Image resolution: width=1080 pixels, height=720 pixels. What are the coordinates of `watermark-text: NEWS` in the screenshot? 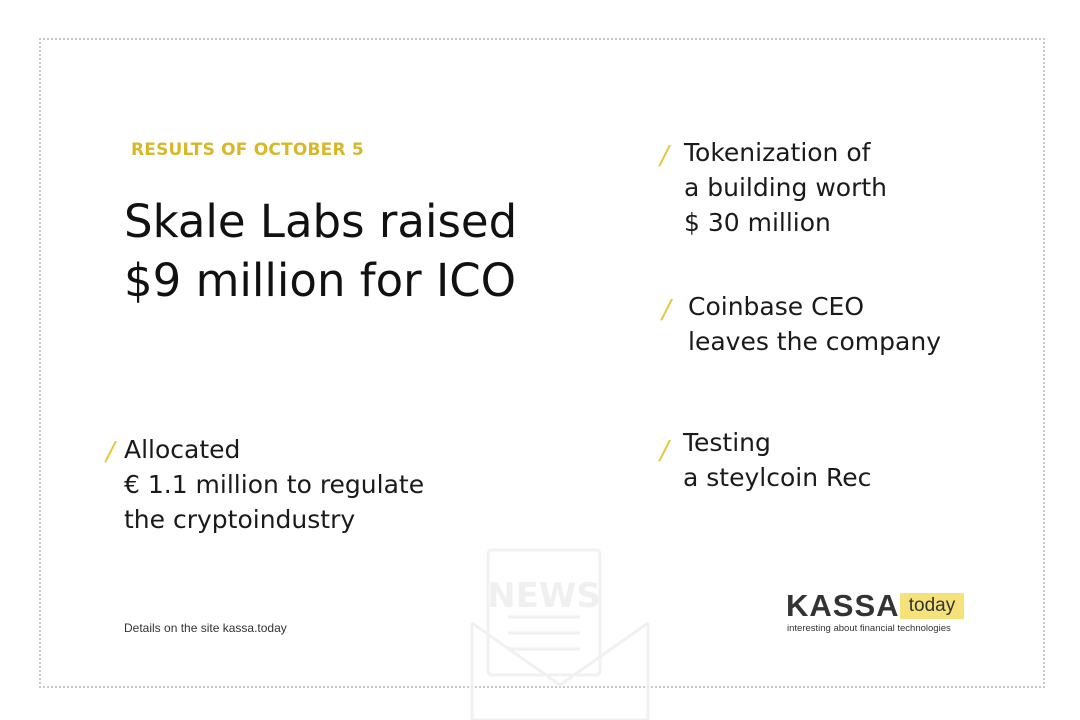 It's located at (544, 596).